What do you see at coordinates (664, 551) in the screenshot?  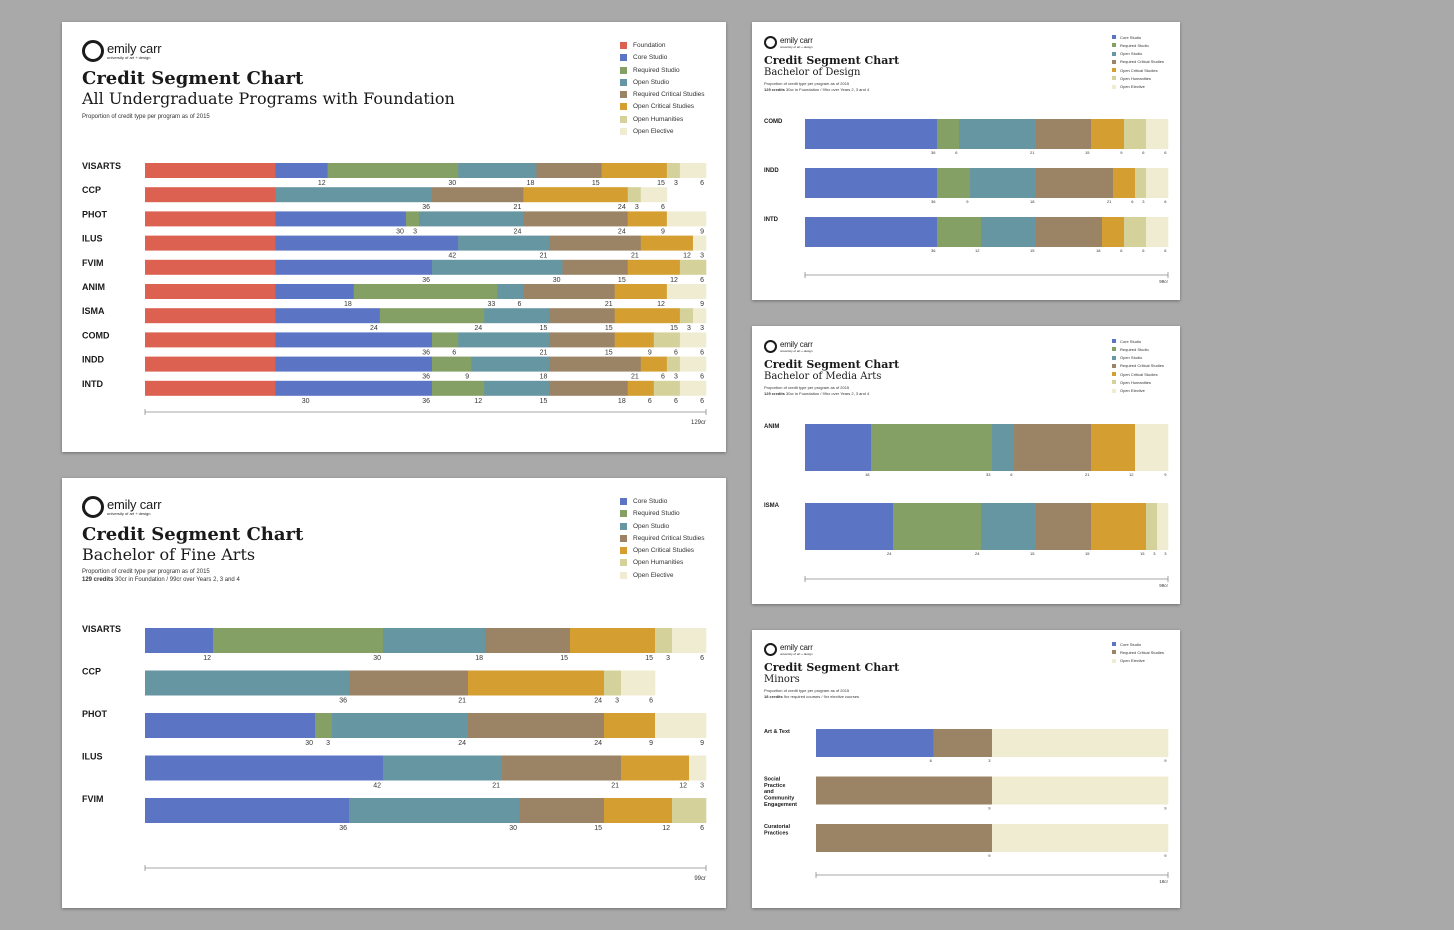 I see `legend-label: Open Critical Studies` at bounding box center [664, 551].